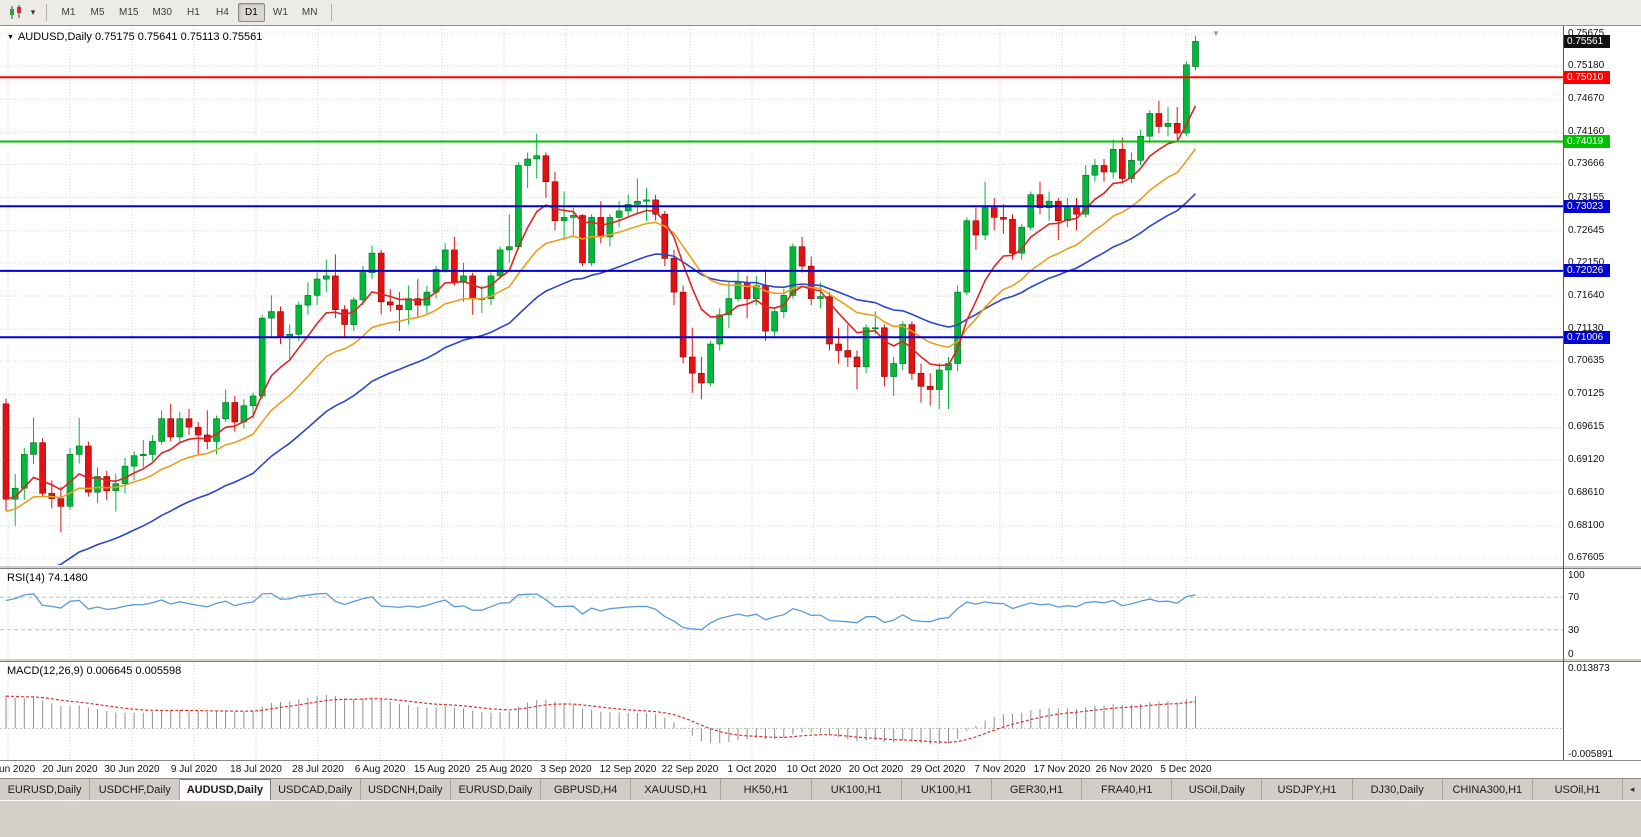 Image resolution: width=1641 pixels, height=837 pixels. What do you see at coordinates (1586, 99) in the screenshot?
I see `price-axis-label: 0.74670` at bounding box center [1586, 99].